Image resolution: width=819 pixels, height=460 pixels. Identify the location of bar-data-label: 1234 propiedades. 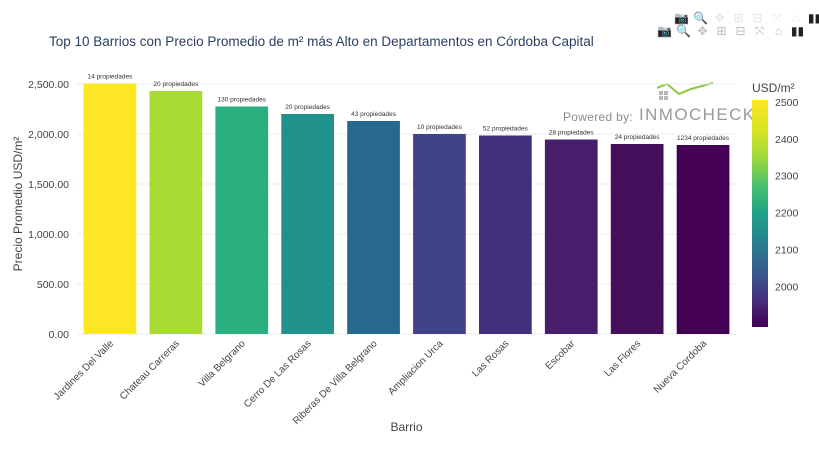
(703, 138).